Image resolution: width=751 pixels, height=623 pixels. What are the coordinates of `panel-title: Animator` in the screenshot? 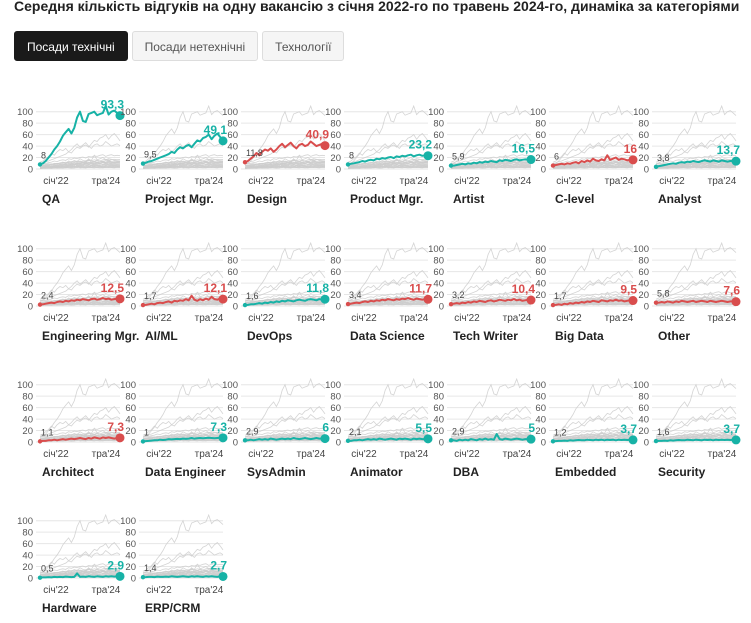 It's located at (376, 472).